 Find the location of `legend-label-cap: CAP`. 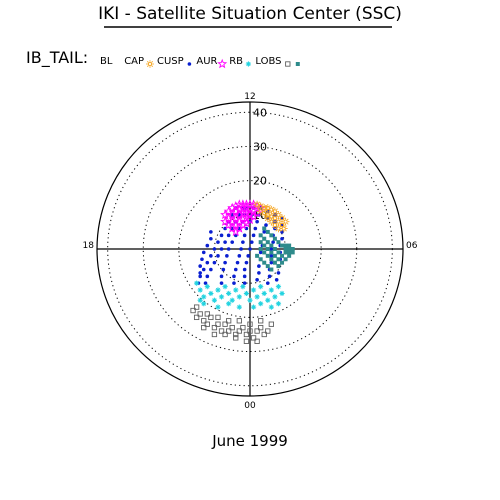

legend-label-cap: CAP is located at coordinates (134, 61).